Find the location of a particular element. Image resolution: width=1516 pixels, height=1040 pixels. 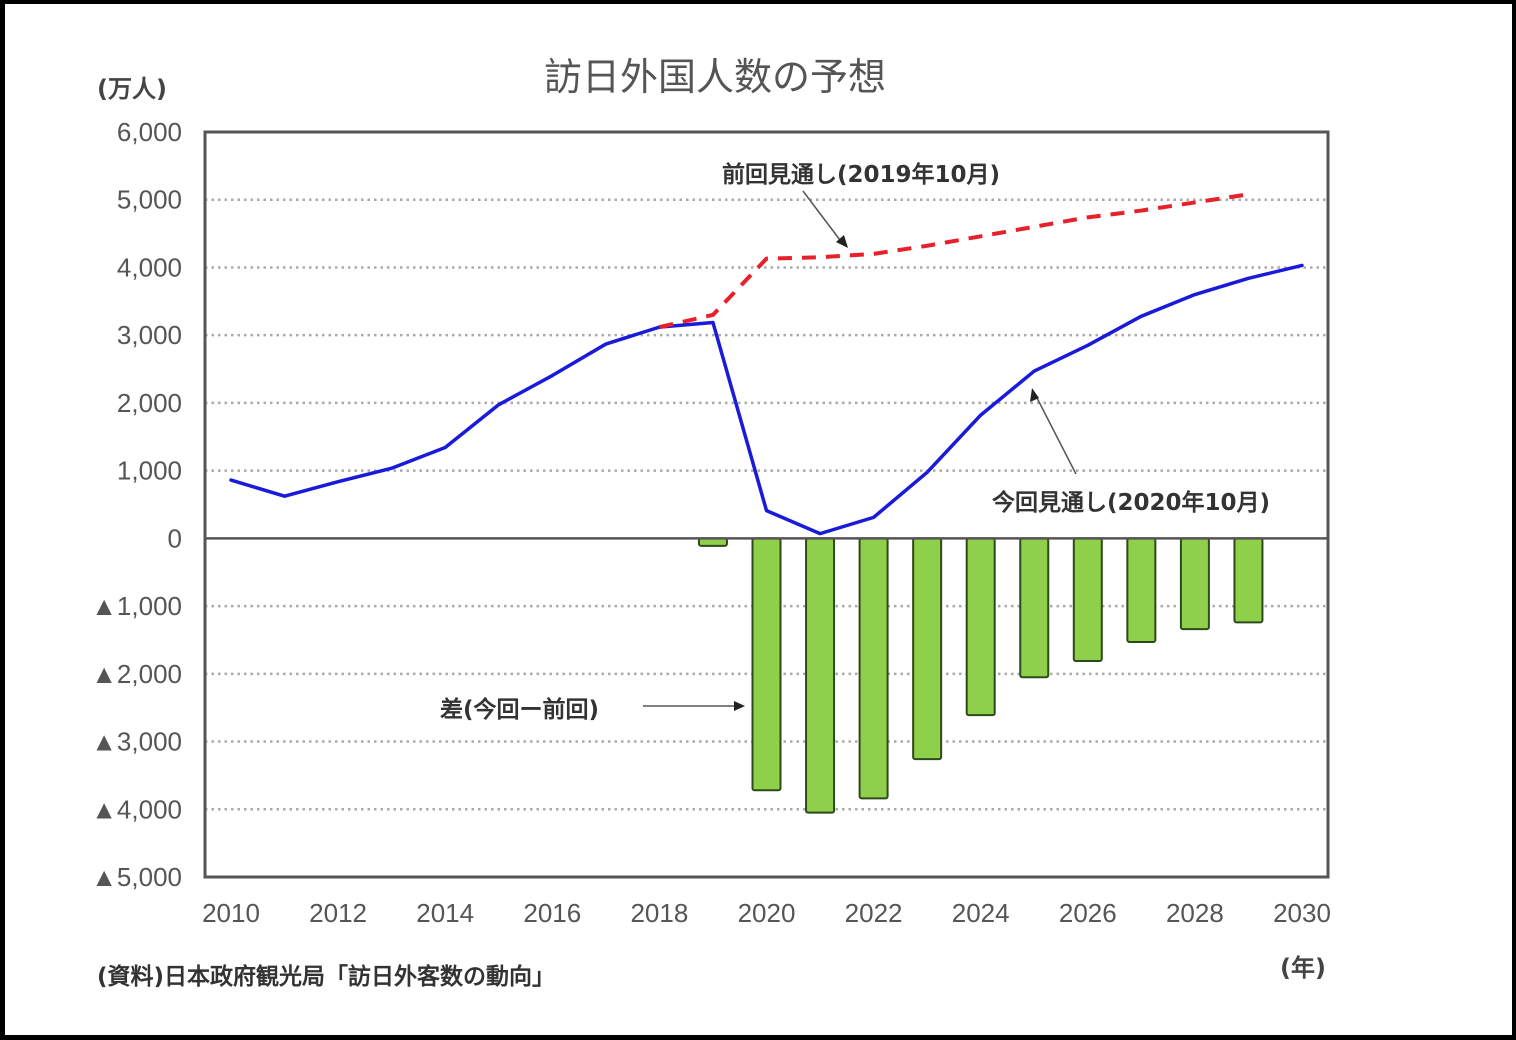

annotation-arrow-current is located at coordinates (1056, 435).